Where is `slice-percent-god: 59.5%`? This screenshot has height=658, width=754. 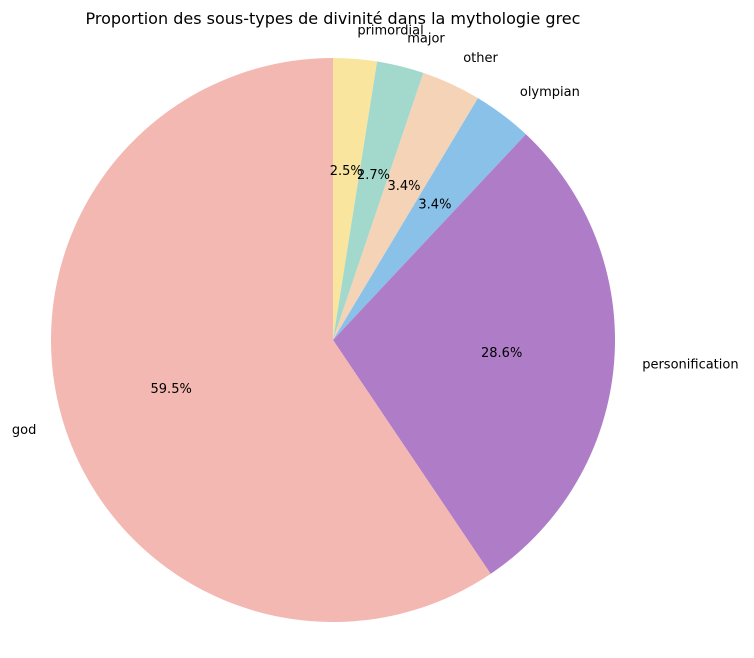
slice-percent-god: 59.5% is located at coordinates (171, 389).